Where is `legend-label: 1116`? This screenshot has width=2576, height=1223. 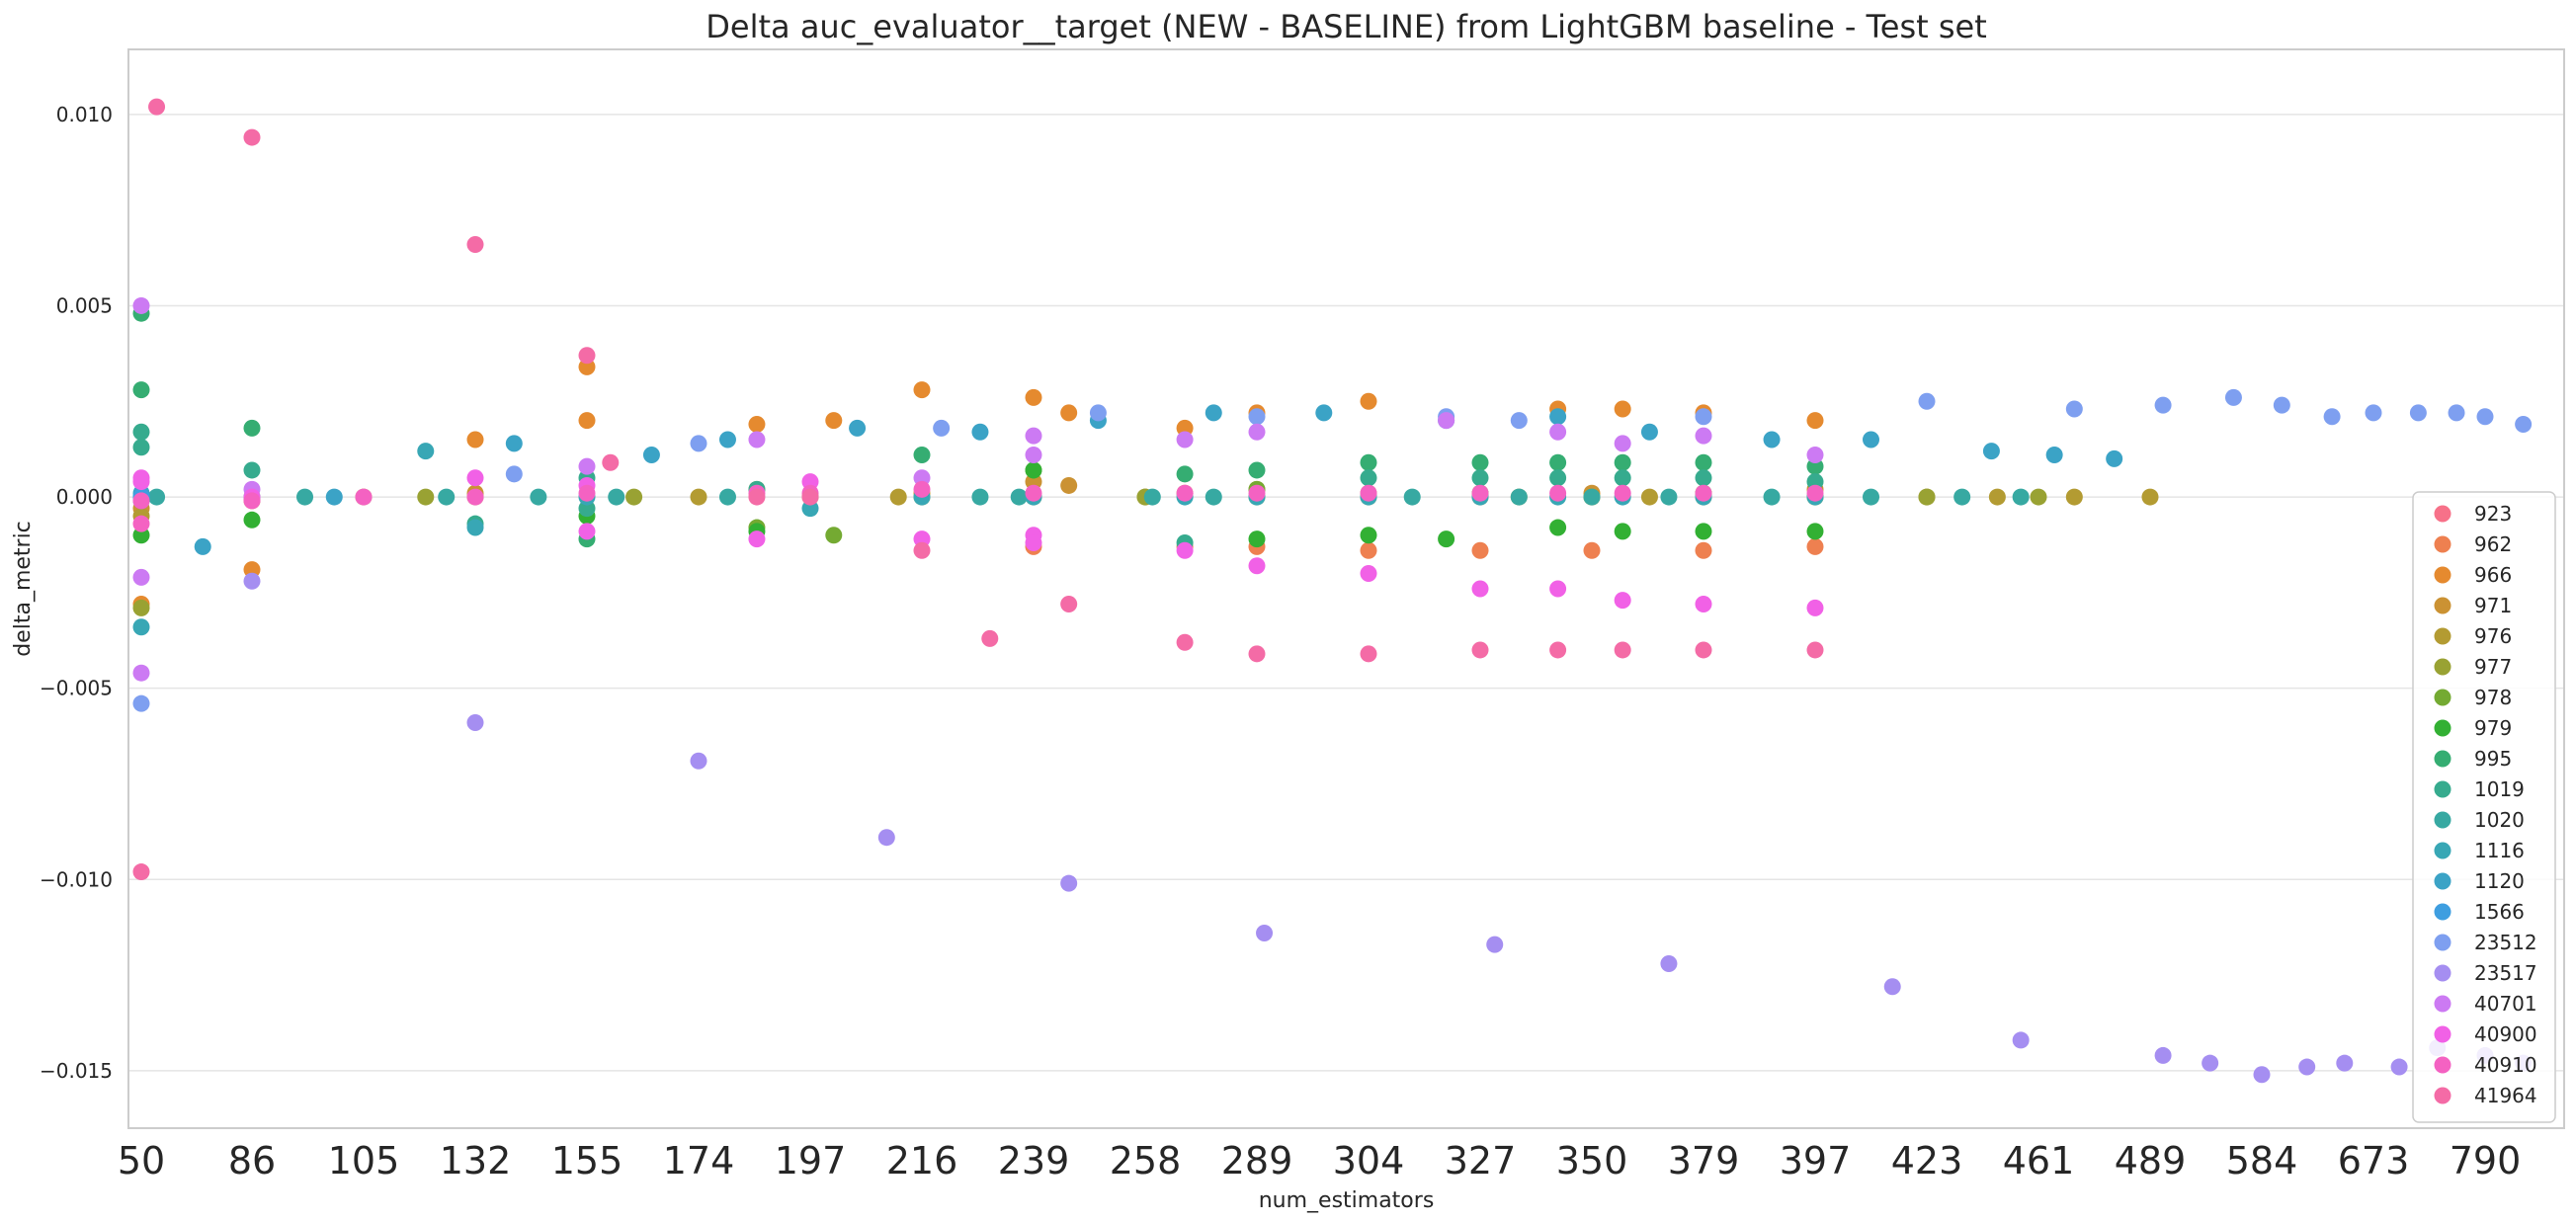
legend-label: 1116 is located at coordinates (2499, 851).